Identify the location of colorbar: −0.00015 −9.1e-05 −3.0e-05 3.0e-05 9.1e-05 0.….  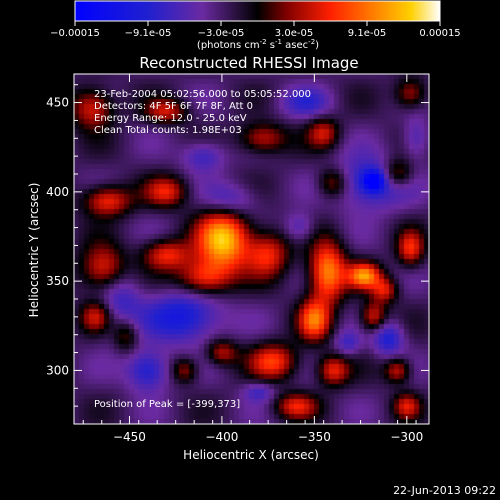
(255, 25).